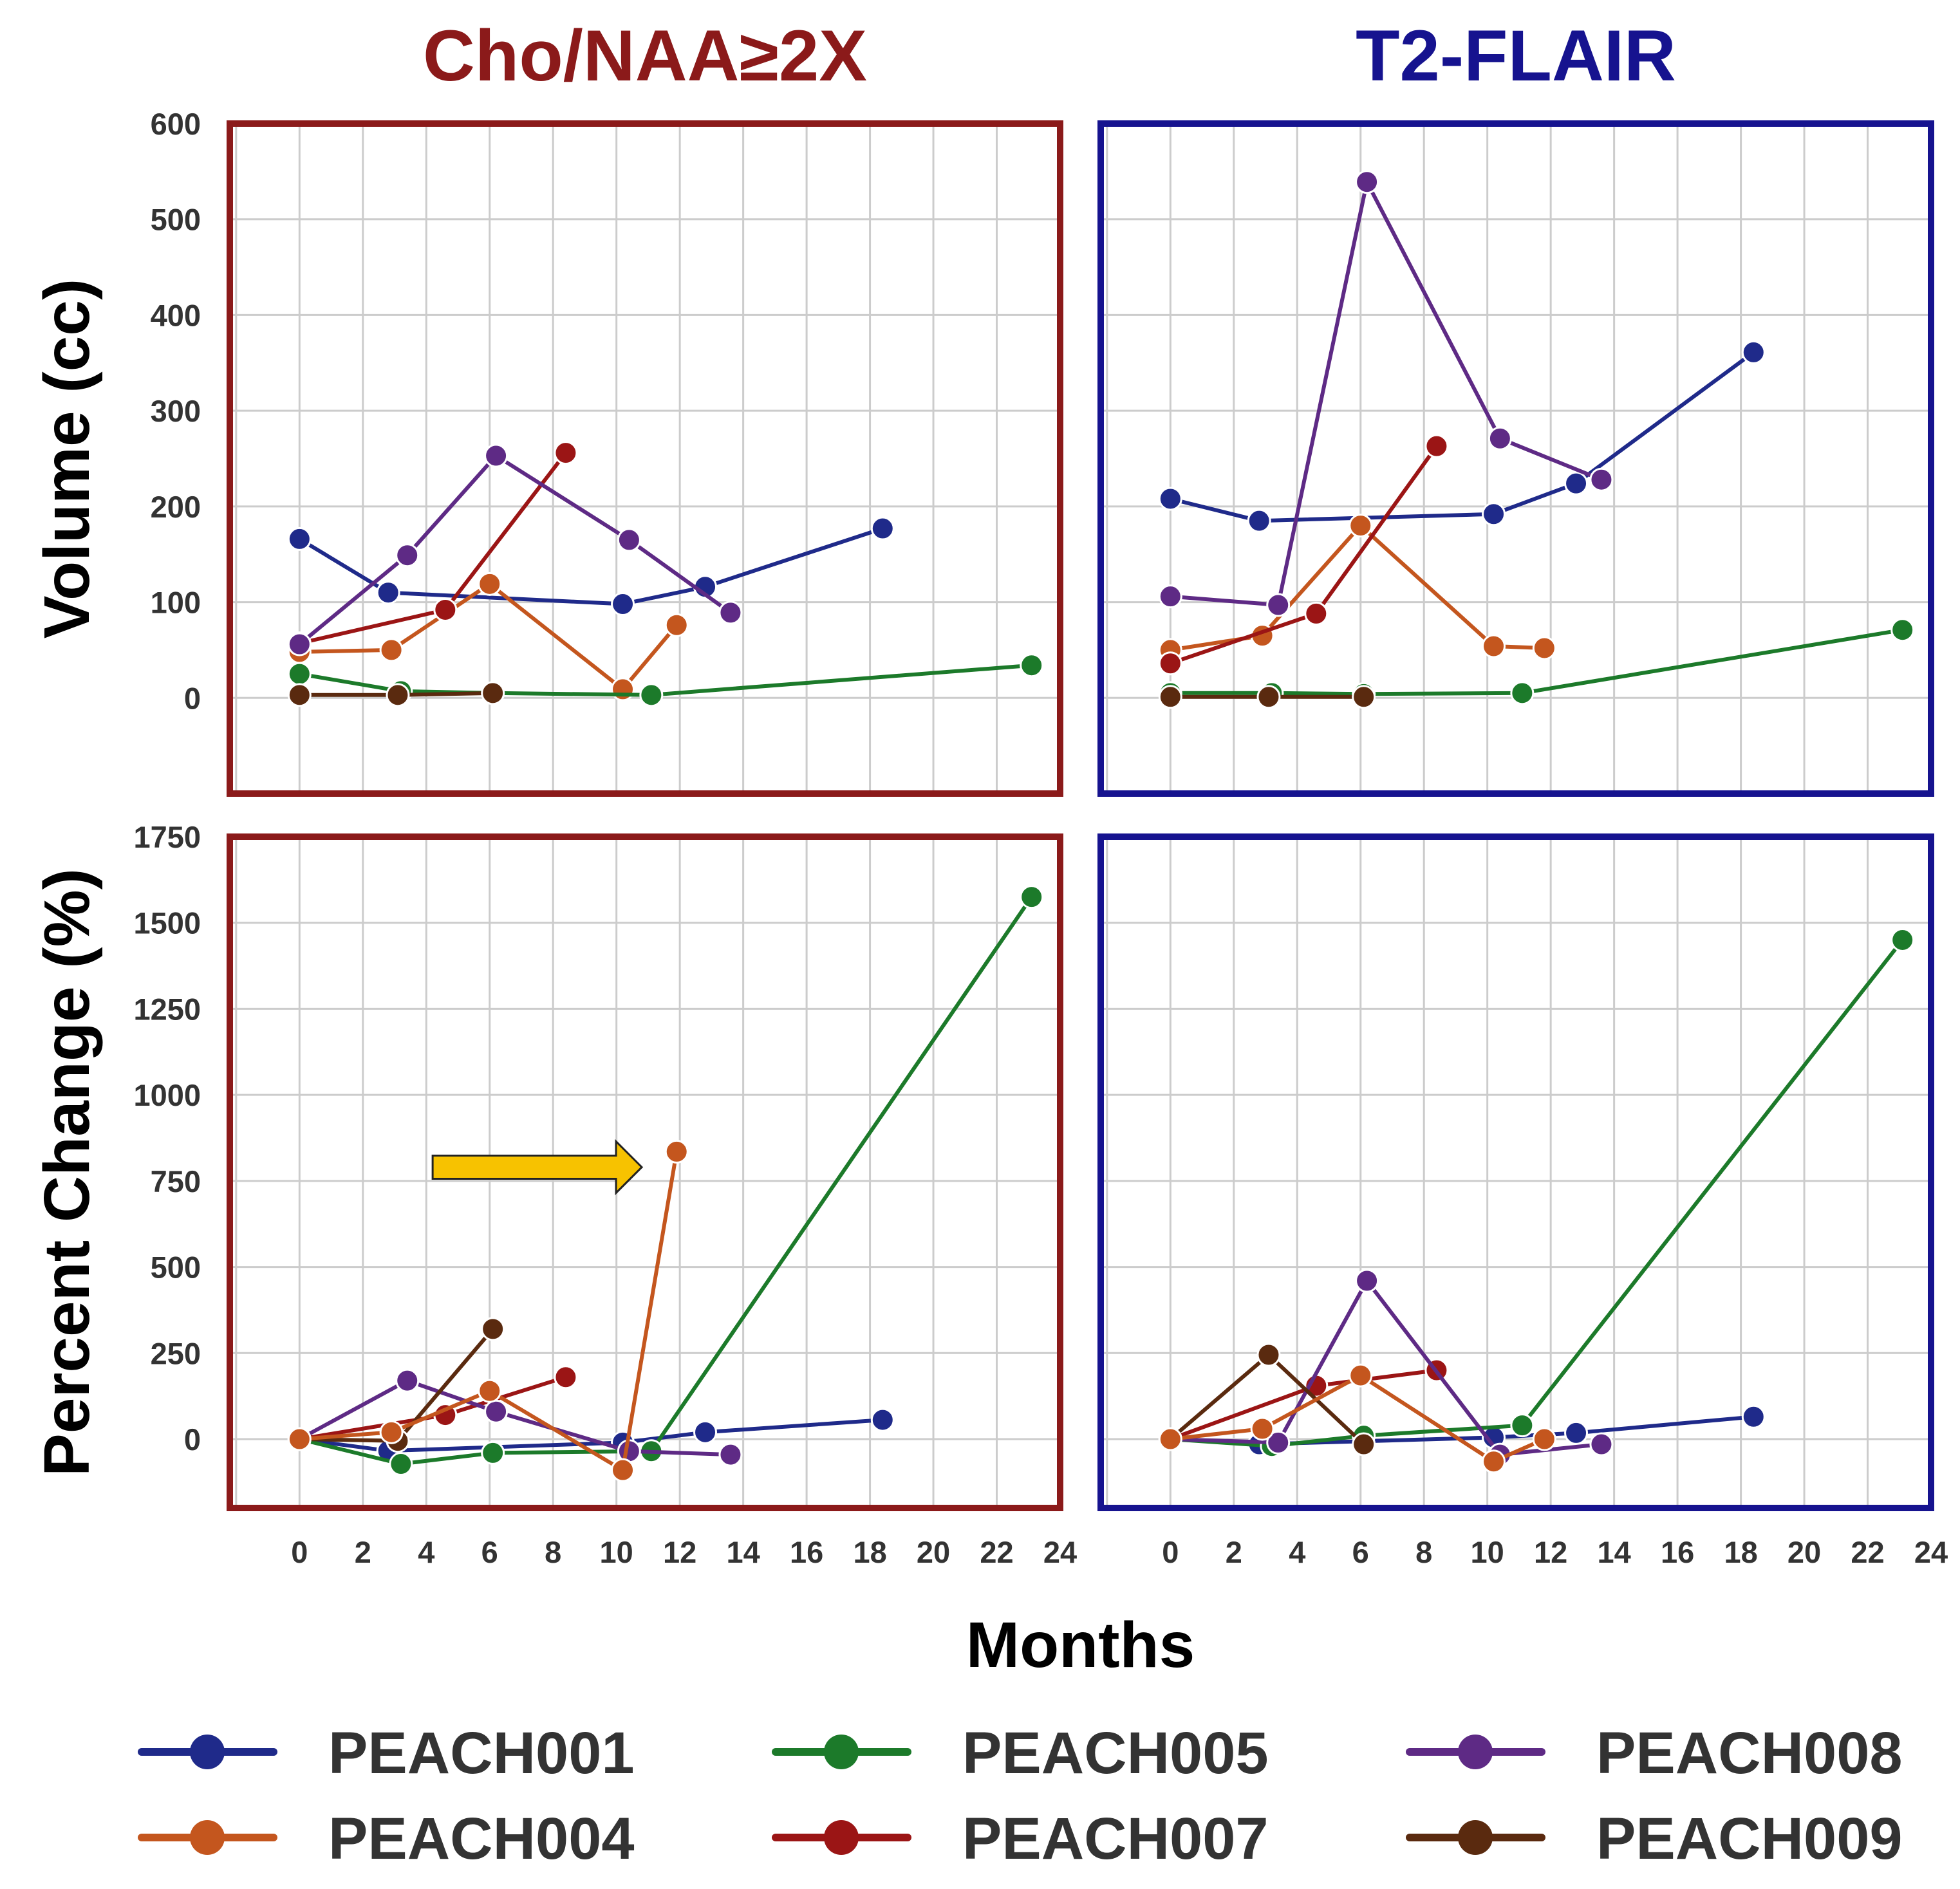 The height and width of the screenshot is (1889, 1960). Describe the element at coordinates (176, 411) in the screenshot. I see `y-tick-label: 300` at that location.